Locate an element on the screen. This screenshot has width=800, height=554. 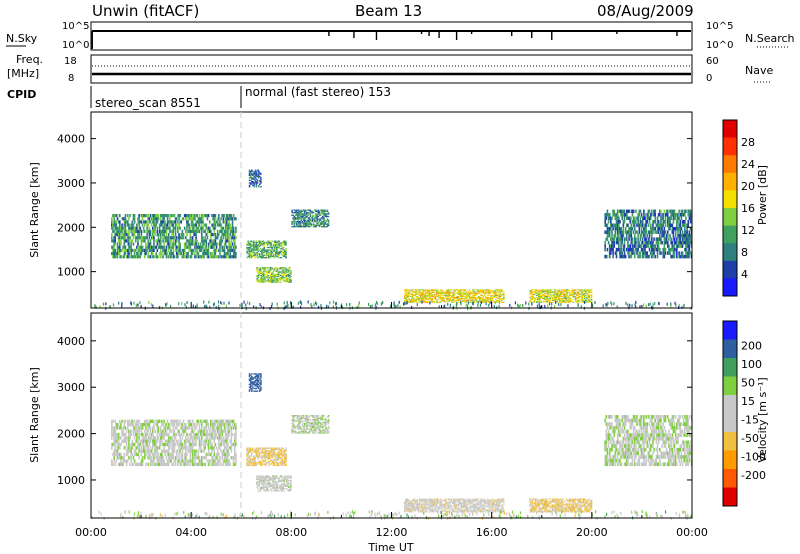
nsearch-tick-bottom: 10^0 is located at coordinates (719, 45).